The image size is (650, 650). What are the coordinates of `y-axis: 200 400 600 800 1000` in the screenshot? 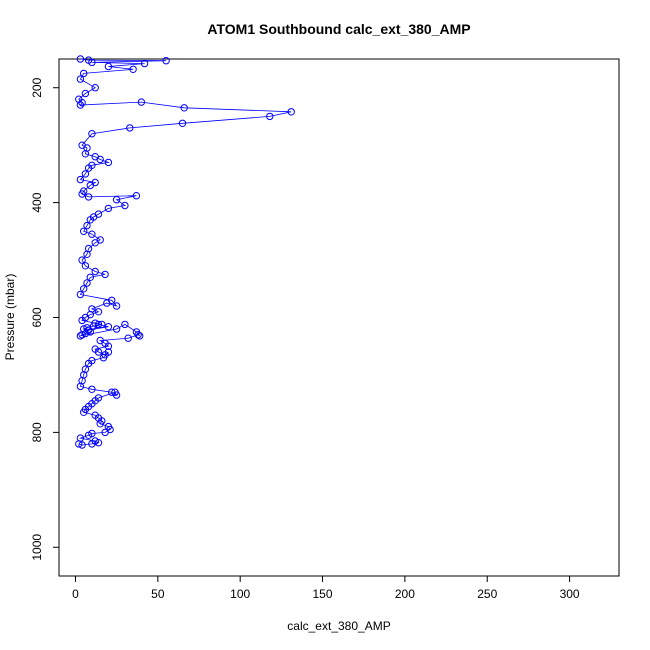 It's located at (45, 319).